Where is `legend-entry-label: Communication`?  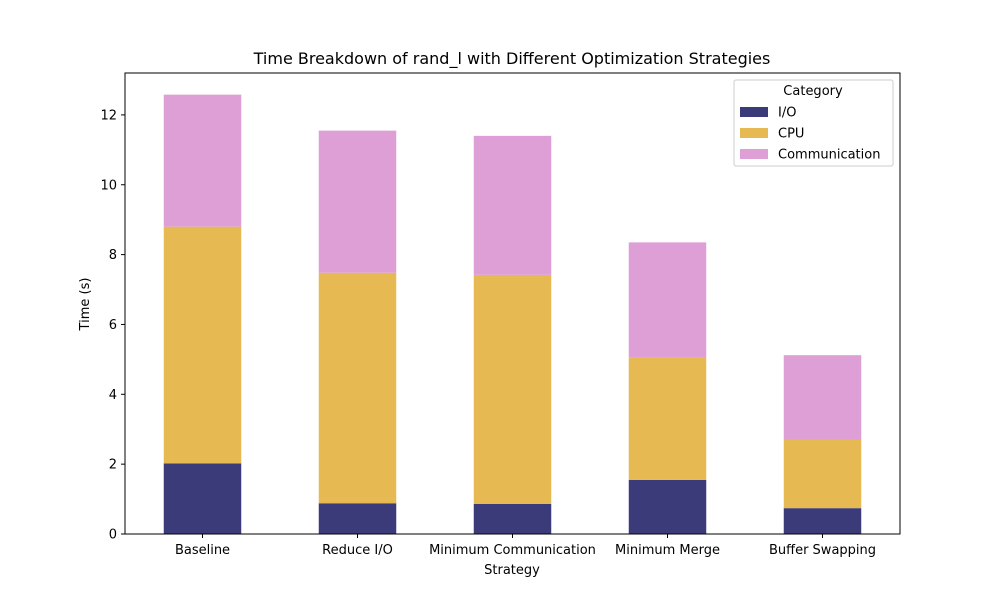 legend-entry-label: Communication is located at coordinates (829, 155).